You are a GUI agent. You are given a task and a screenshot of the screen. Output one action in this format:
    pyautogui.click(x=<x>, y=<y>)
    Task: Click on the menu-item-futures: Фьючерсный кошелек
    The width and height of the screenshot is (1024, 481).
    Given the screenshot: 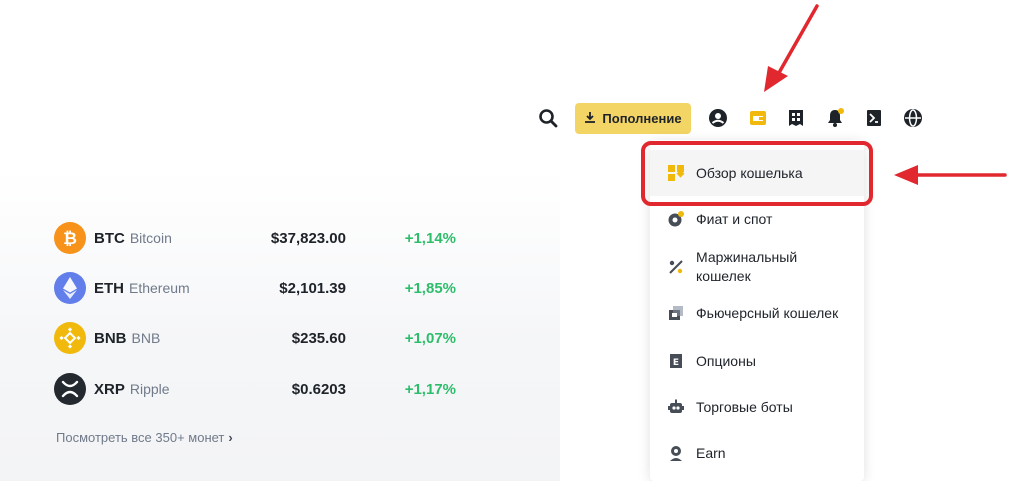 What is the action you would take?
    pyautogui.click(x=757, y=313)
    